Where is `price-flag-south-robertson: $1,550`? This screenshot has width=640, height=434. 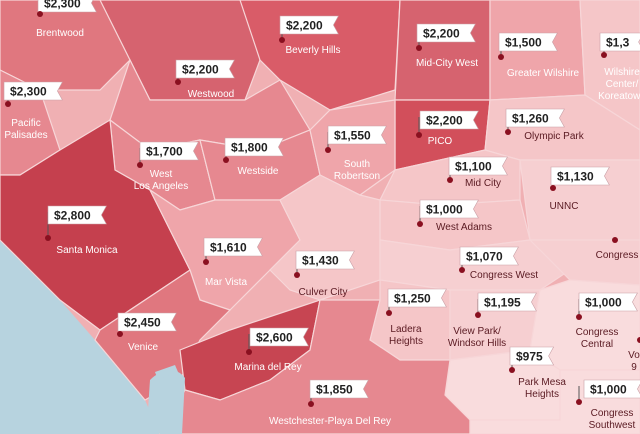
price-flag-south-robertson: $1,550 is located at coordinates (356, 139).